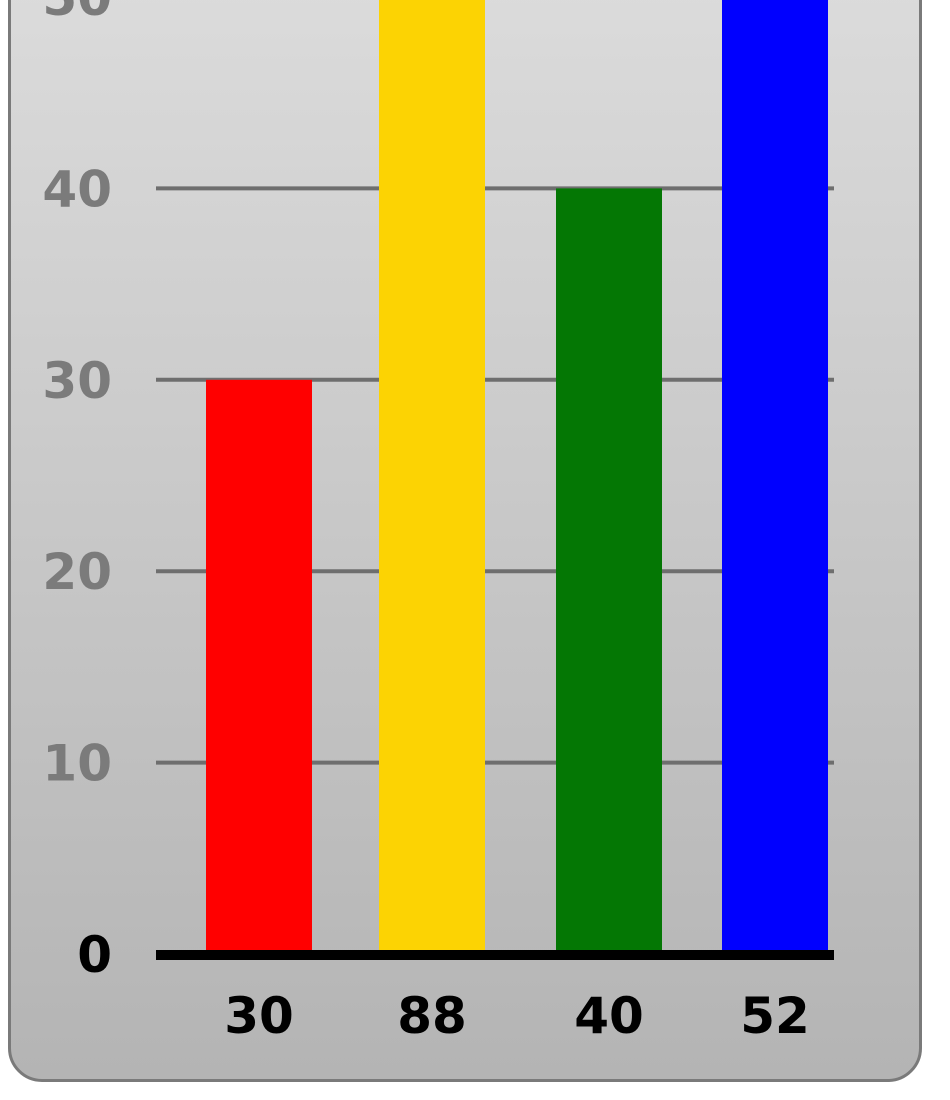 The image size is (950, 1100). Describe the element at coordinates (77, 764) in the screenshot. I see `y-tick-label-10: 10` at that location.